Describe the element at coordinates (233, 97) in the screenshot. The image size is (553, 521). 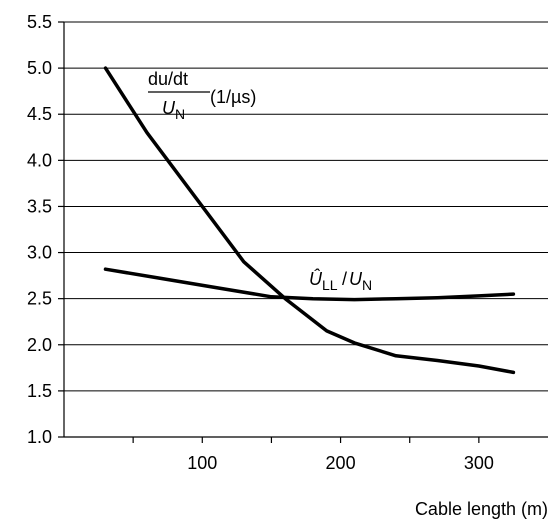
I see `dudt-unit: (1/µs)` at that location.